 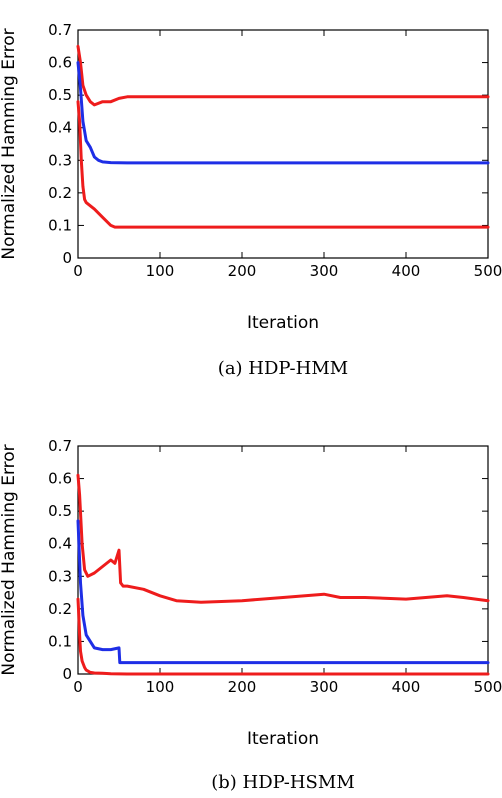 I want to click on caption: (a) HDP-HMM, so click(x=283, y=368).